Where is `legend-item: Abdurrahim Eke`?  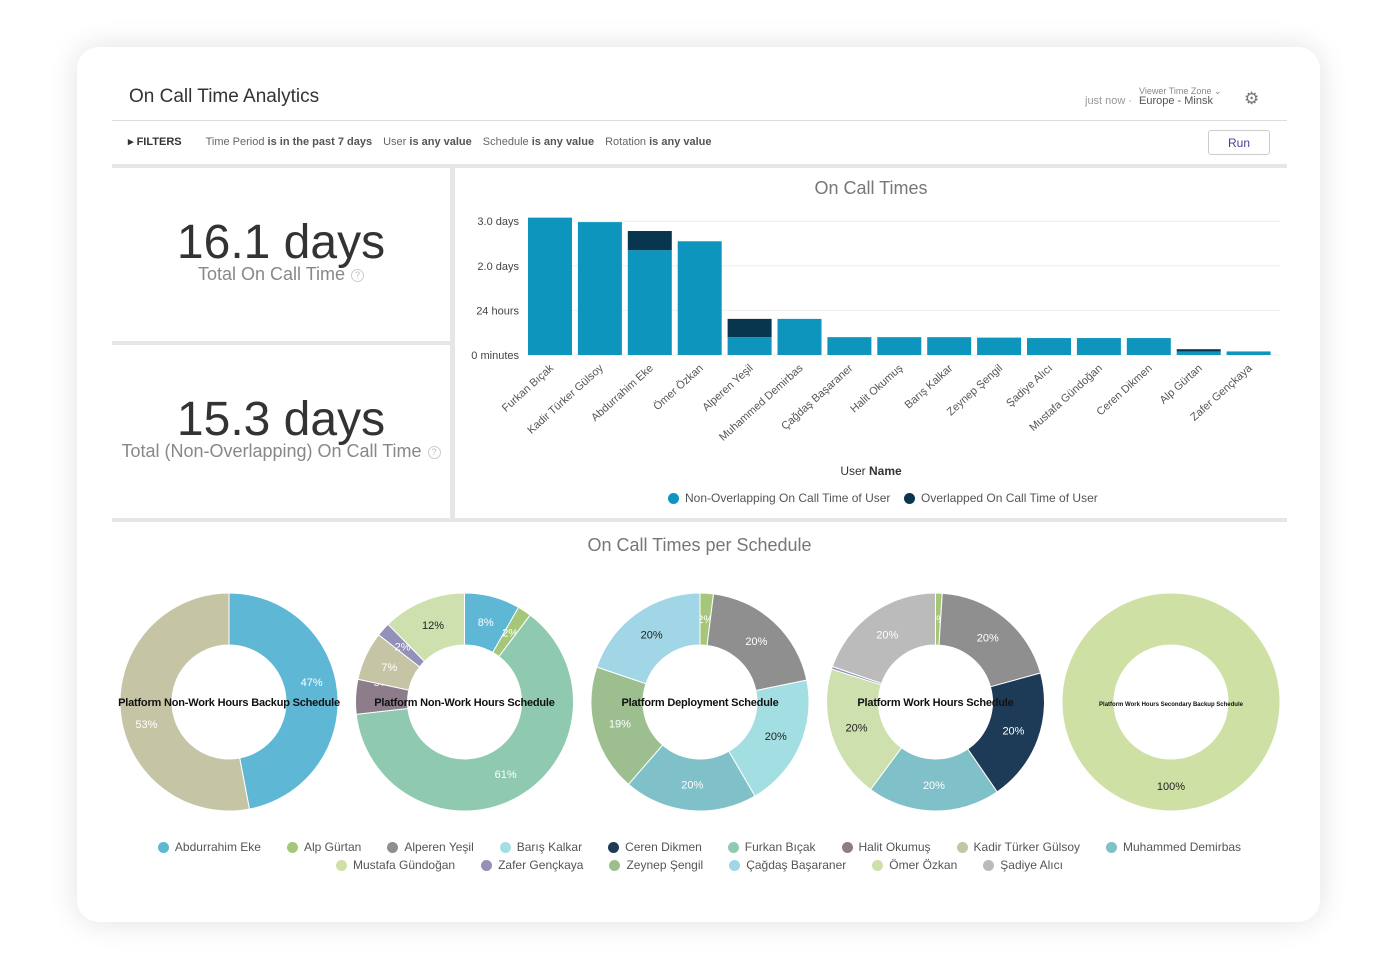 legend-item: Abdurrahim Eke is located at coordinates (209, 847).